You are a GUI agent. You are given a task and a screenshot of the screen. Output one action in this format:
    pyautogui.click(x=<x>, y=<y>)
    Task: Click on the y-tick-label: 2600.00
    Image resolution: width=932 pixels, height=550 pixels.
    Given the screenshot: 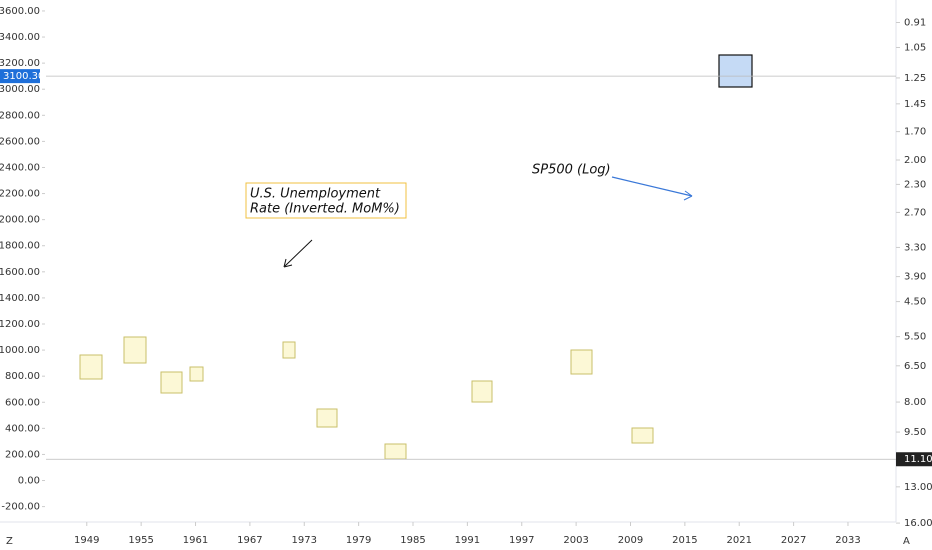 What is the action you would take?
    pyautogui.click(x=20, y=141)
    